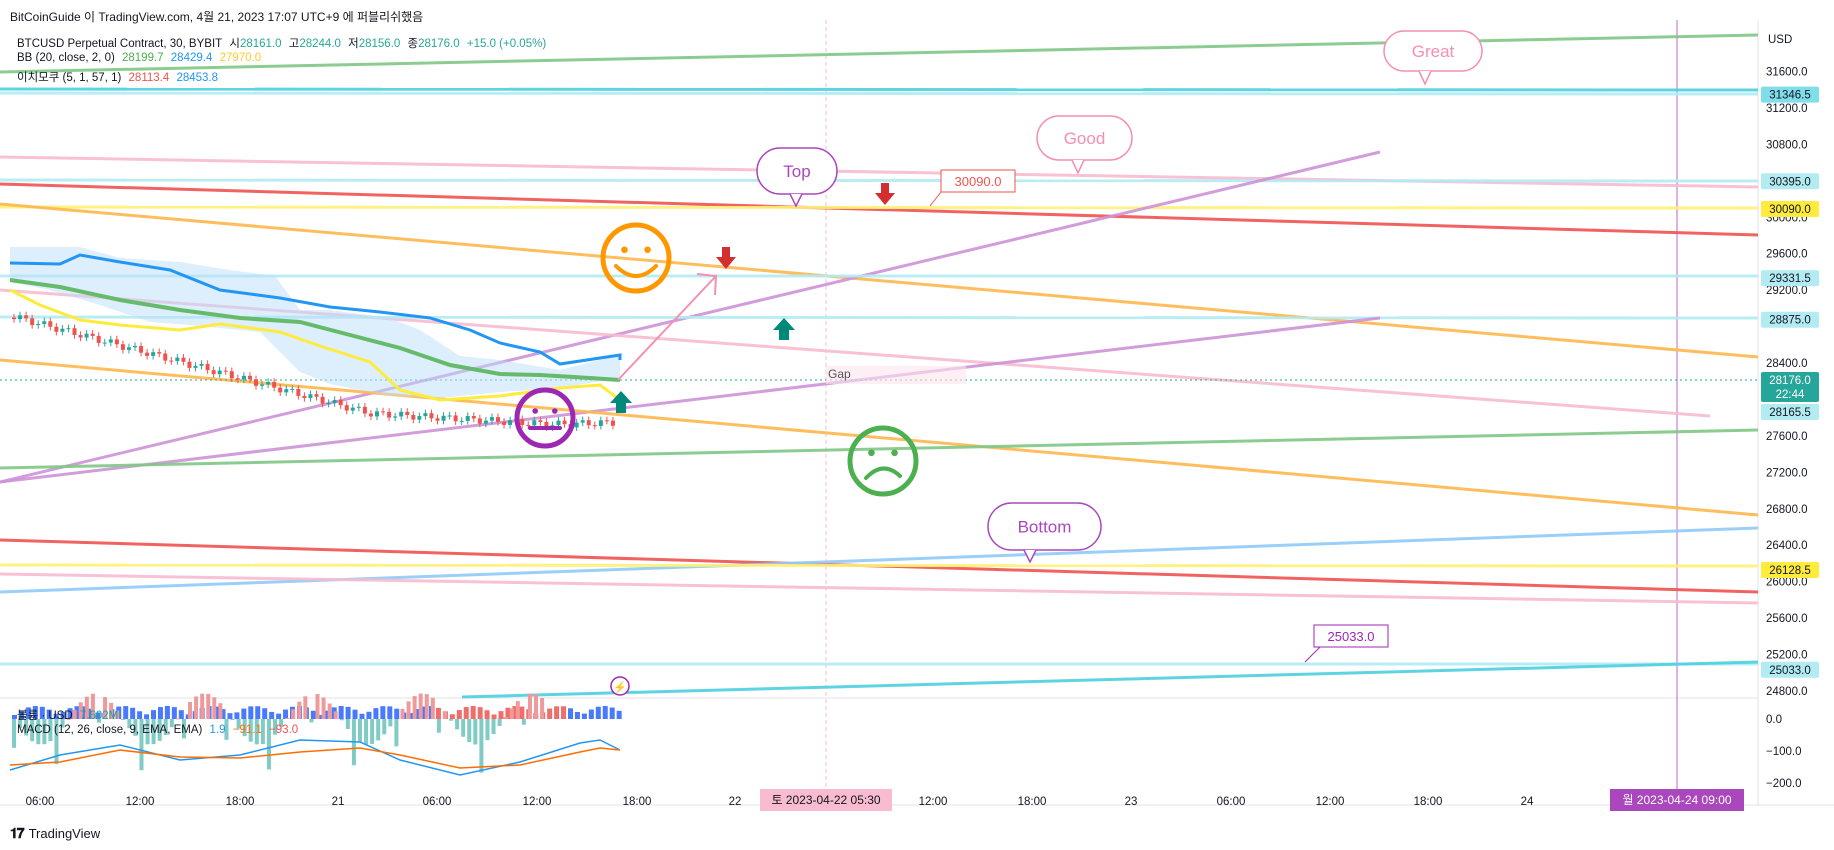 This screenshot has height=850, width=1834. What do you see at coordinates (885, 194) in the screenshot?
I see `down-arrow-icon` at bounding box center [885, 194].